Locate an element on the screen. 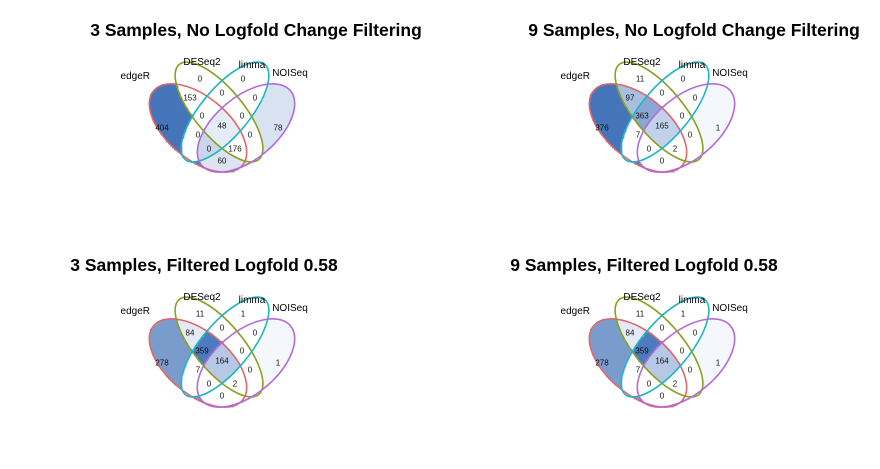 This screenshot has height=469, width=880. region-count-d: 78 is located at coordinates (278, 128).